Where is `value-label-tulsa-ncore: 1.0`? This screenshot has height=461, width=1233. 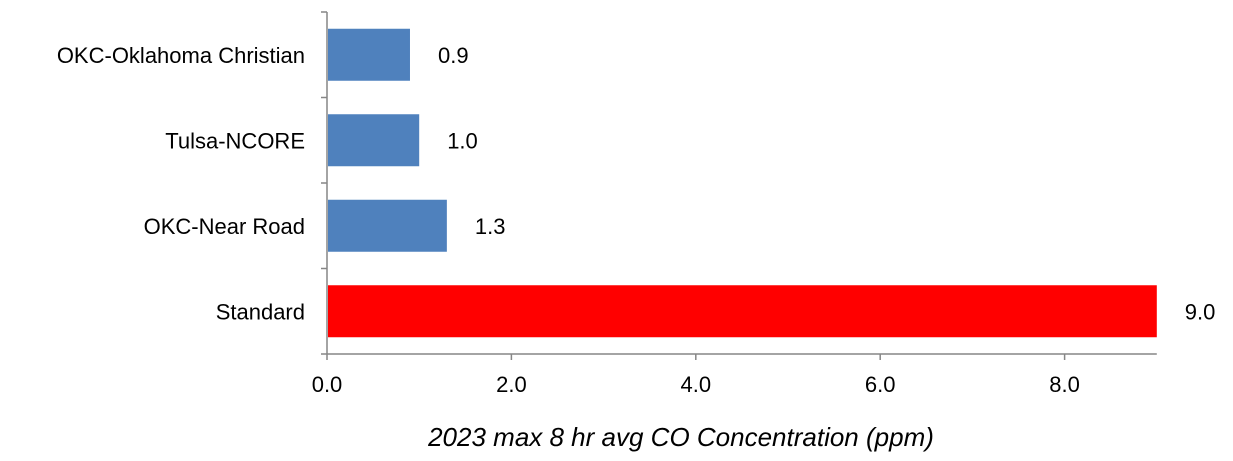 value-label-tulsa-ncore: 1.0 is located at coordinates (462, 140).